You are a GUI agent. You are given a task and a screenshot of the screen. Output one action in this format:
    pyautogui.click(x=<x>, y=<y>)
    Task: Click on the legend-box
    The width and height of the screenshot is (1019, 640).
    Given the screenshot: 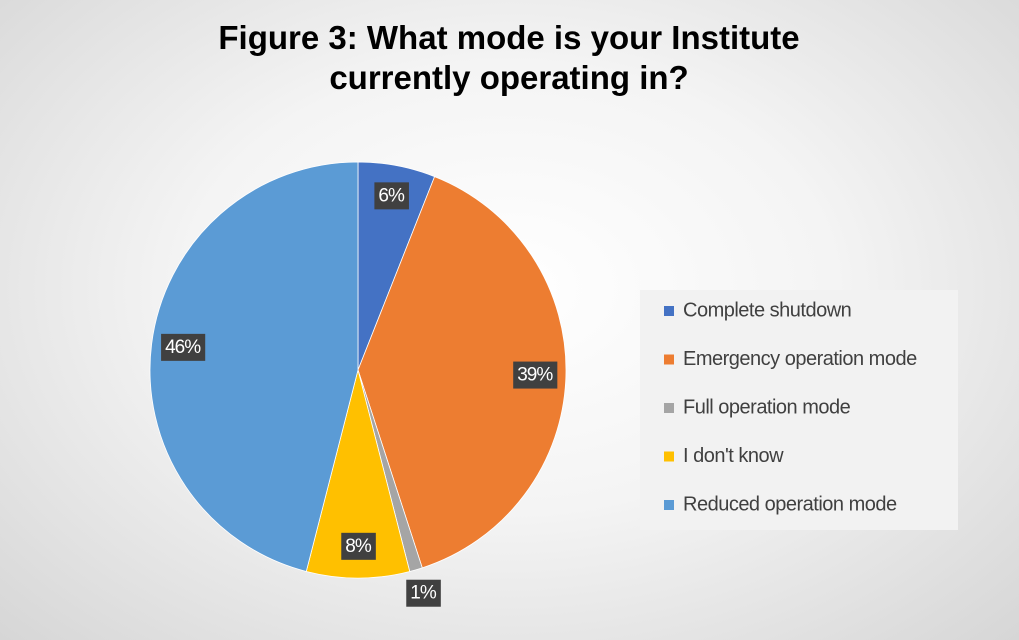 What is the action you would take?
    pyautogui.click(x=799, y=410)
    